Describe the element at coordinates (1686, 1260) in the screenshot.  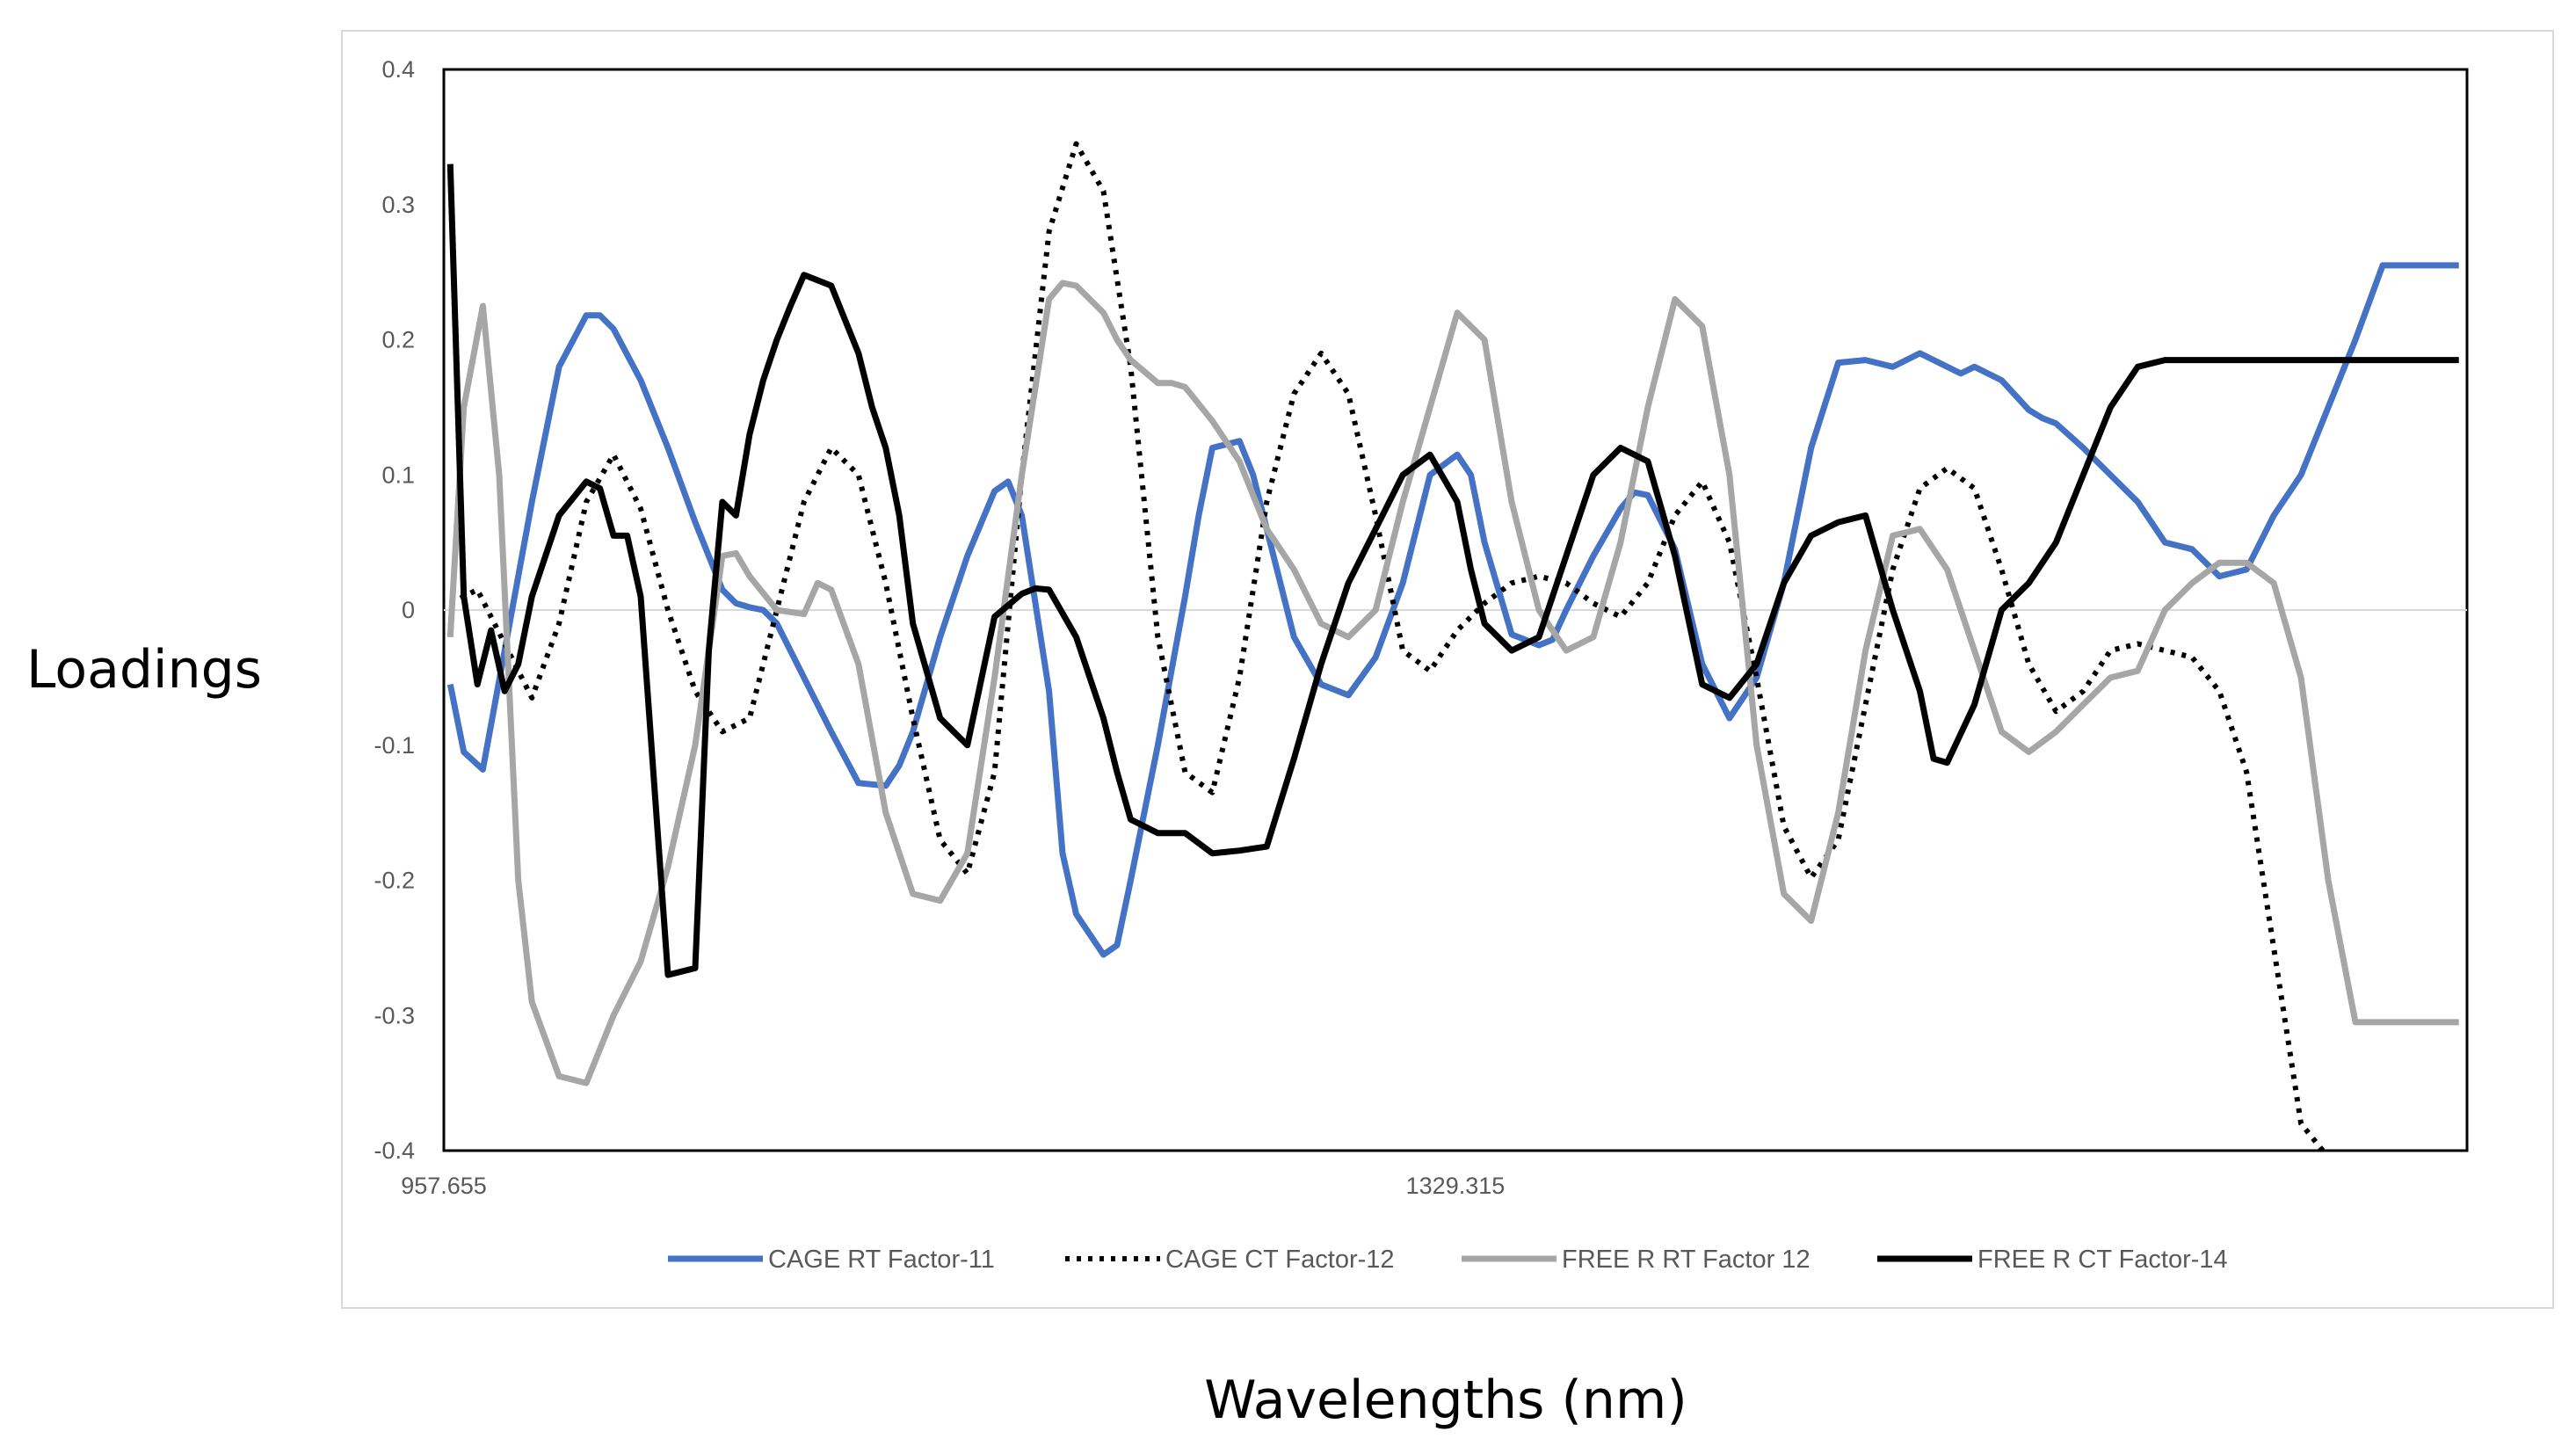
I see `legend-label: FREE R RT Factor 12` at that location.